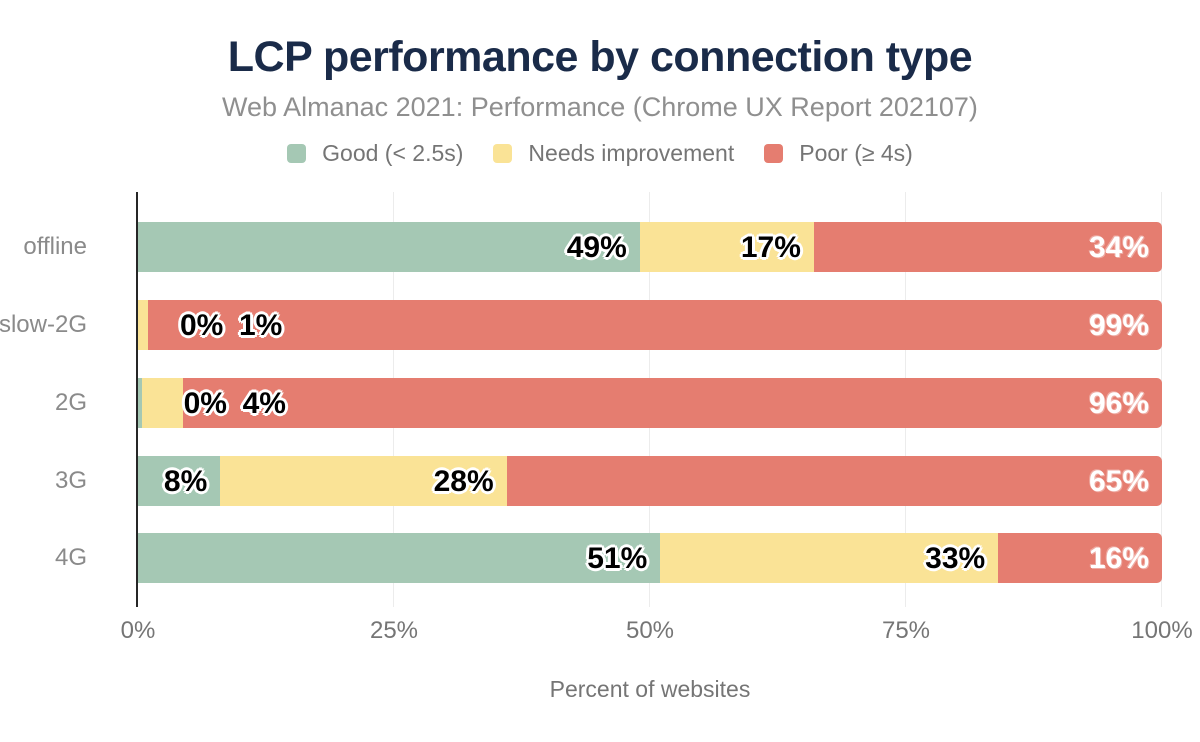 Image resolution: width=1200 pixels, height=742 pixels. I want to click on x-axis-title: Percent of websites, so click(650, 689).